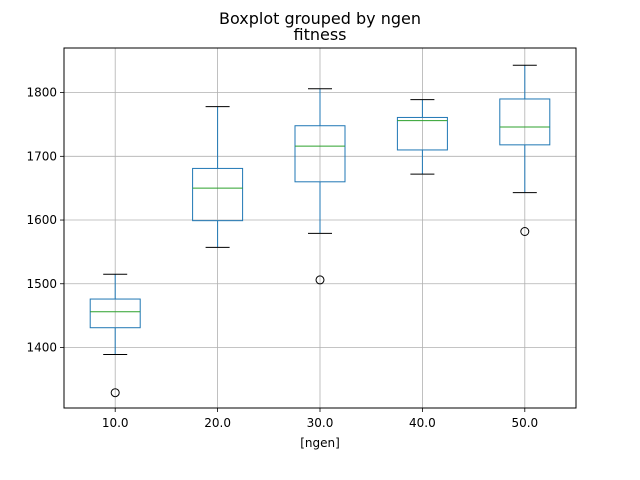 This screenshot has width=640, height=480. I want to click on y-tick-label: 1700, so click(41, 156).